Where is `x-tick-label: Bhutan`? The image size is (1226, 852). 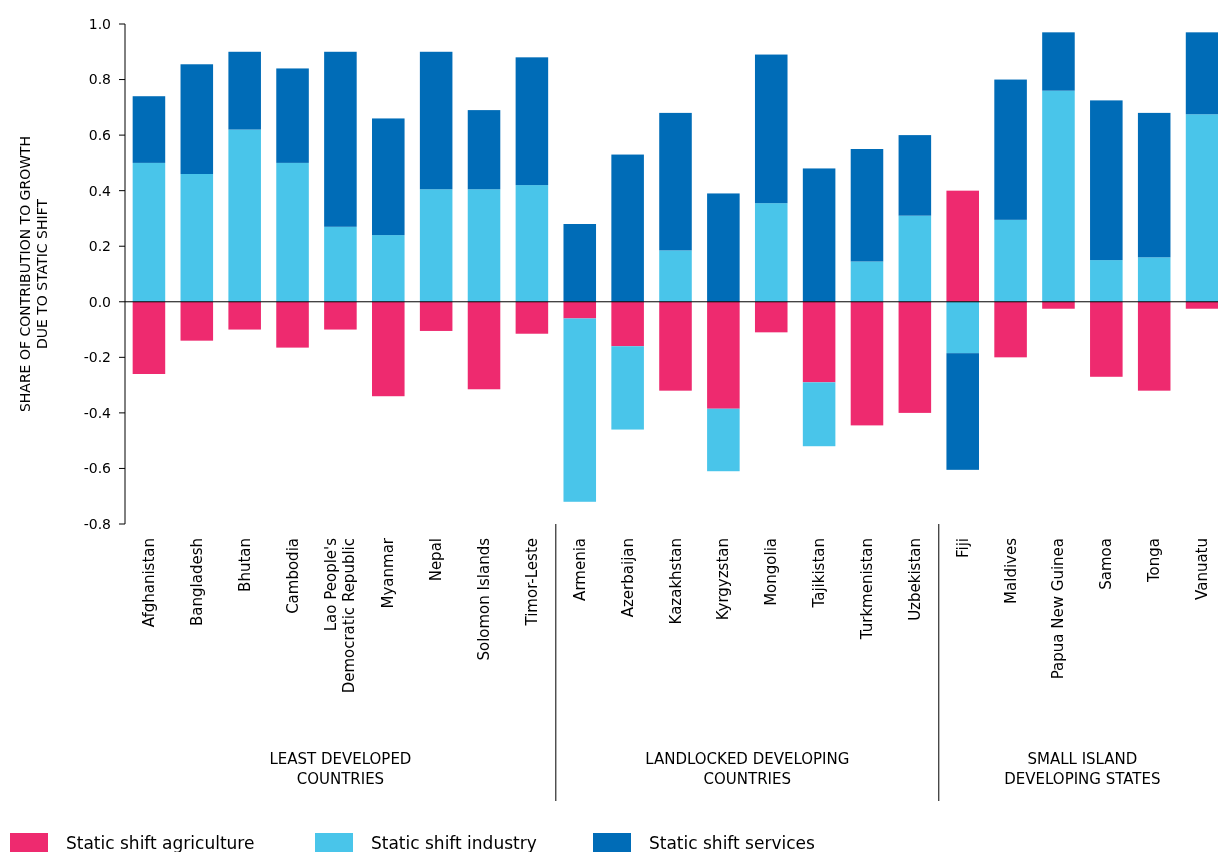
x-tick-label: Bhutan is located at coordinates (244, 565).